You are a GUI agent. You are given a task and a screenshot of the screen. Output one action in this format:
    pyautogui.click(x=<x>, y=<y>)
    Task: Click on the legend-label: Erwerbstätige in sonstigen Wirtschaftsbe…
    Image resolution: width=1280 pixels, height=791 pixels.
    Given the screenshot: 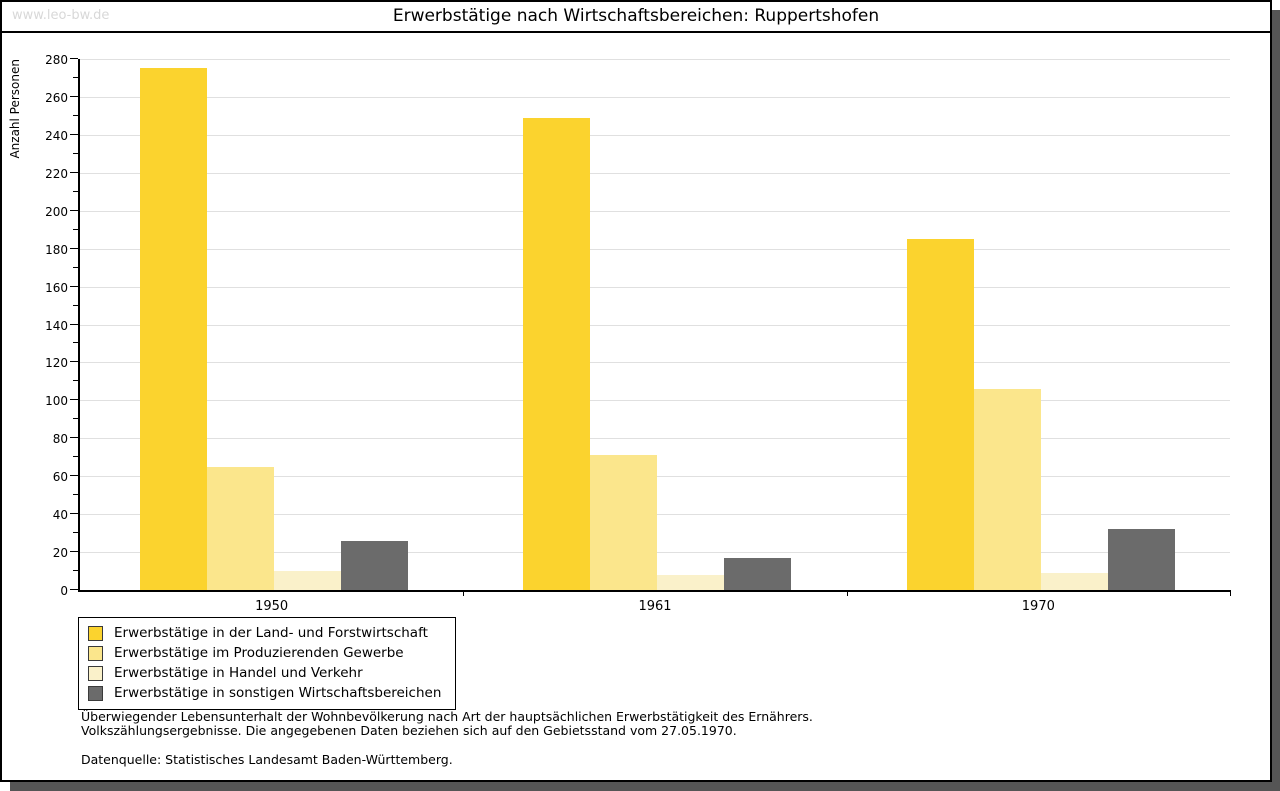 What is the action you would take?
    pyautogui.click(x=278, y=693)
    